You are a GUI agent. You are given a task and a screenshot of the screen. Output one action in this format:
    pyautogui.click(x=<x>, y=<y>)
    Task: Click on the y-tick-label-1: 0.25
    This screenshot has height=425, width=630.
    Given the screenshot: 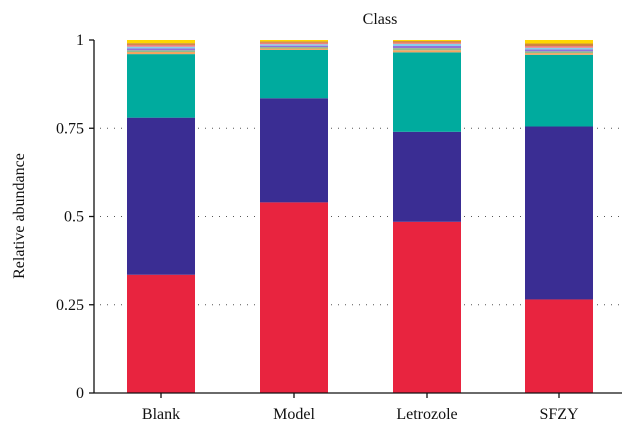 What is the action you would take?
    pyautogui.click(x=70, y=305)
    